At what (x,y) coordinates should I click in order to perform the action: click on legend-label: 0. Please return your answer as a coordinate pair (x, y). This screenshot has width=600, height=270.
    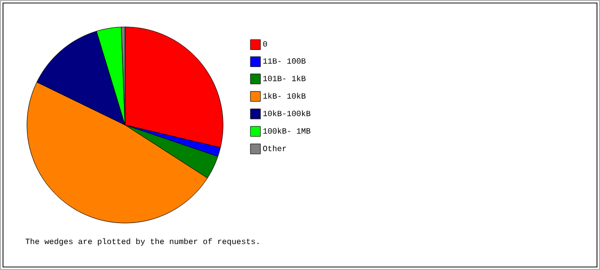
    Looking at the image, I should click on (265, 44).